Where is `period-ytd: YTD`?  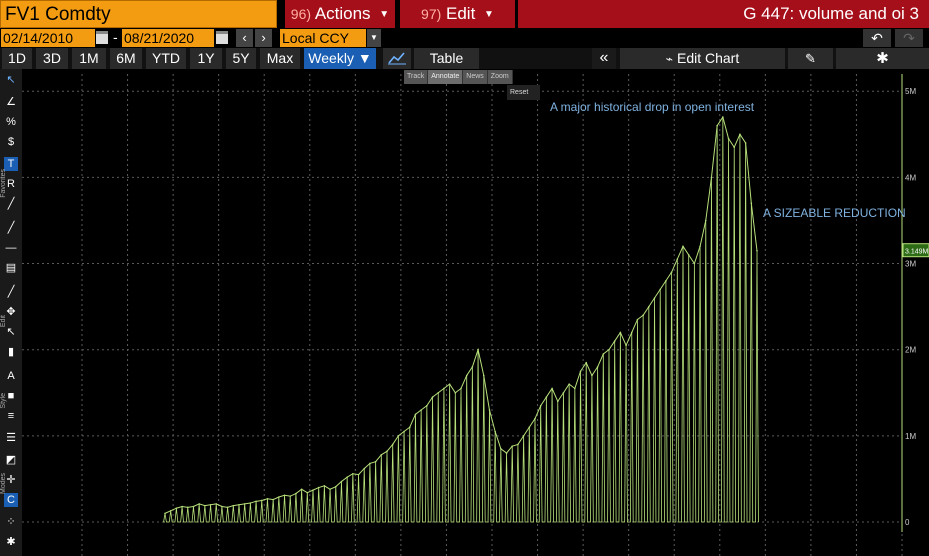
period-ytd: YTD is located at coordinates (166, 58).